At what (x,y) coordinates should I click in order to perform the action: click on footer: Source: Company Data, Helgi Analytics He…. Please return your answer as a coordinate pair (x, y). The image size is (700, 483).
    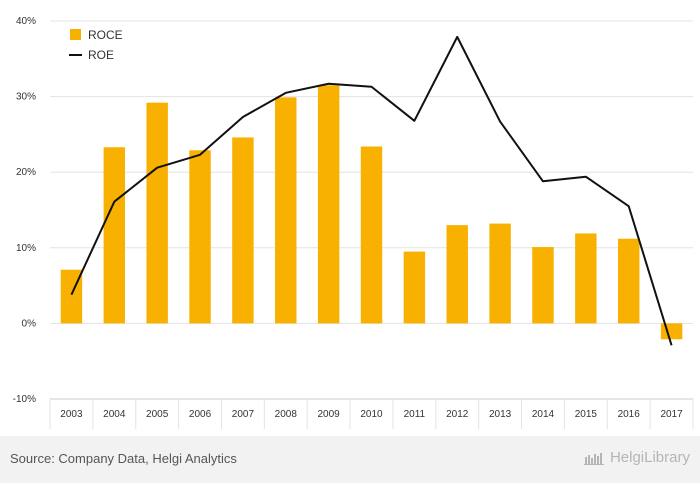
    Looking at the image, I should click on (350, 459).